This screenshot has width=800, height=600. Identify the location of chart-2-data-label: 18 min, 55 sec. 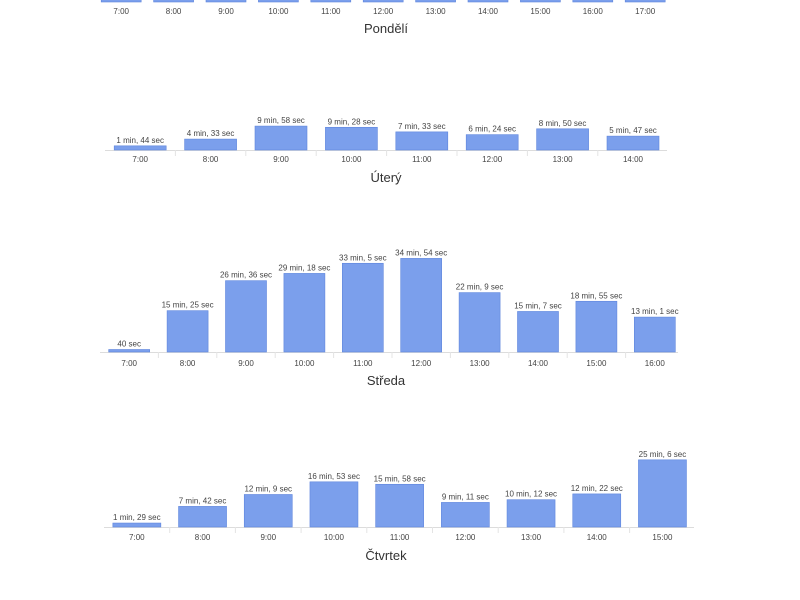
(596, 295).